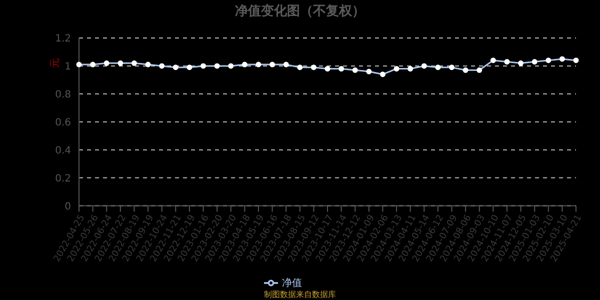  Describe the element at coordinates (63, 150) in the screenshot. I see `y-tick-label: 0.4` at that location.